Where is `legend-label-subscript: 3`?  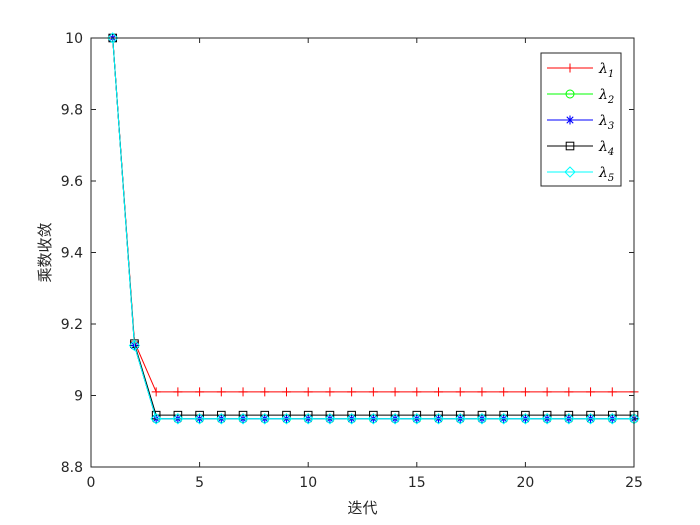 legend-label-subscript: 3 is located at coordinates (611, 126).